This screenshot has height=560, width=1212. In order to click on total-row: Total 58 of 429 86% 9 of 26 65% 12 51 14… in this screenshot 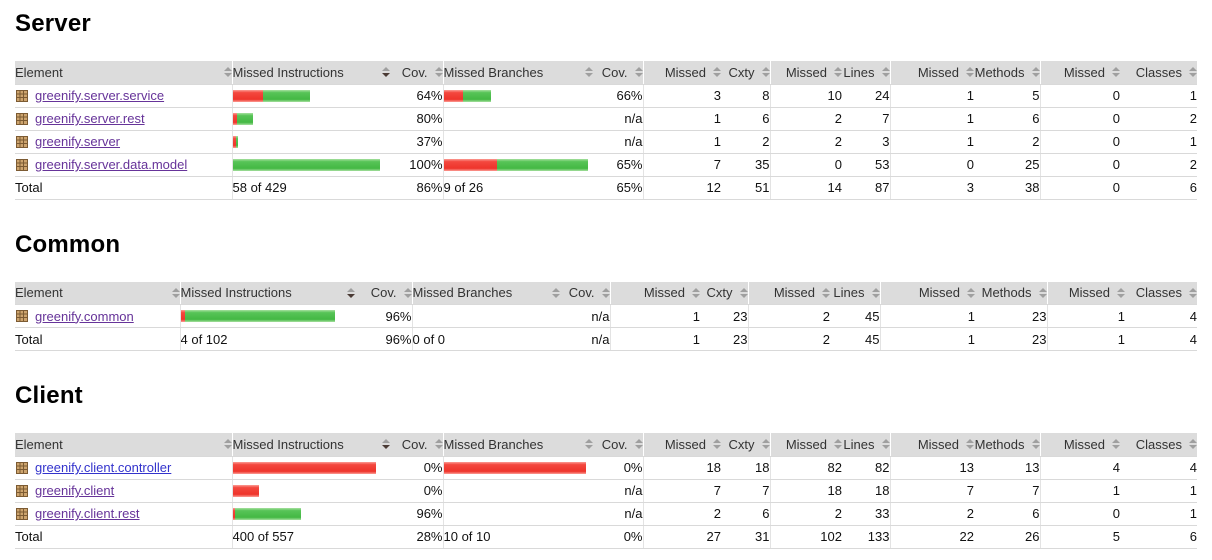, I will do `click(606, 188)`.